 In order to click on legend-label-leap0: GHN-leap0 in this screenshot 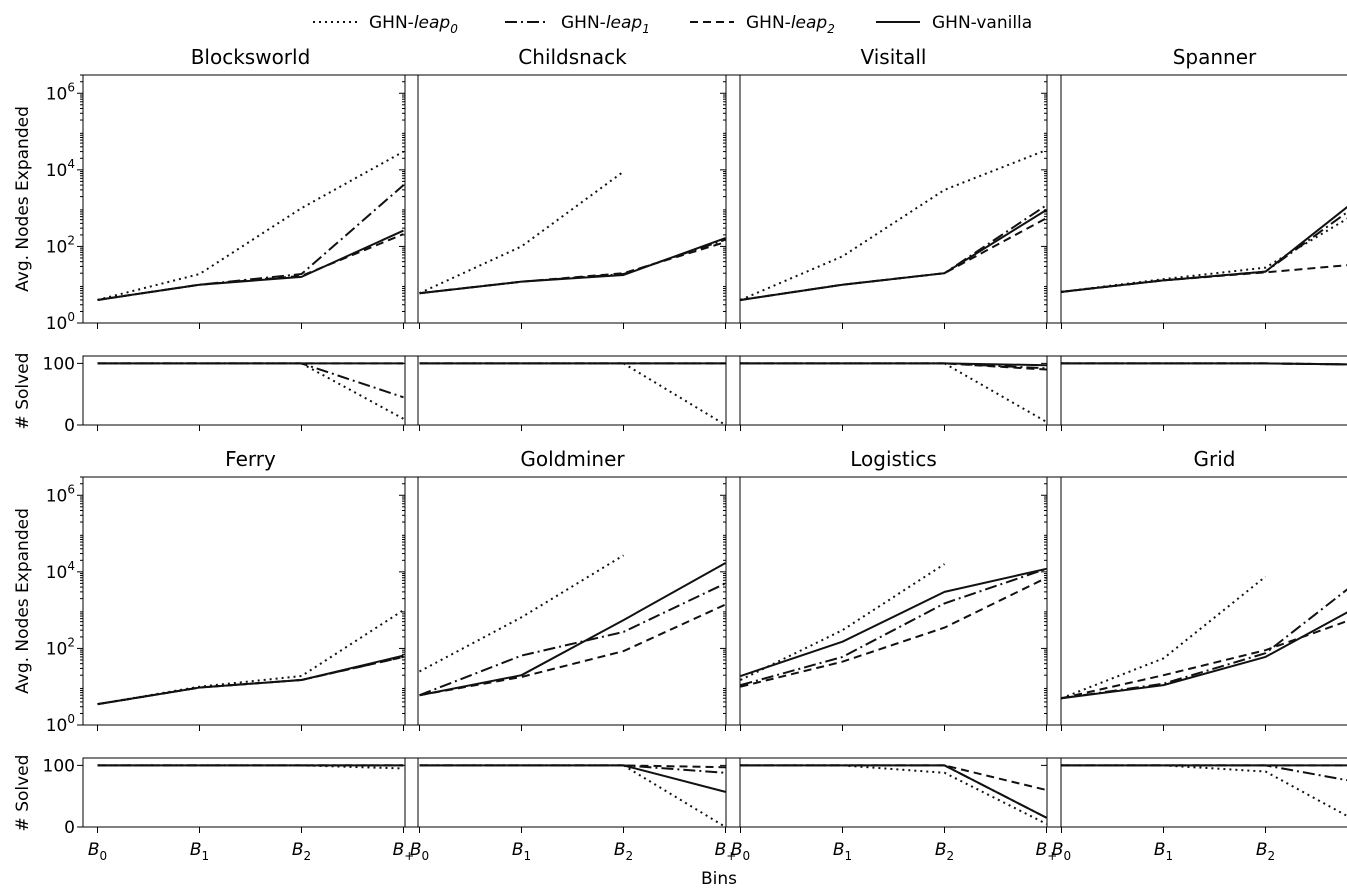, I will do `click(413, 24)`.